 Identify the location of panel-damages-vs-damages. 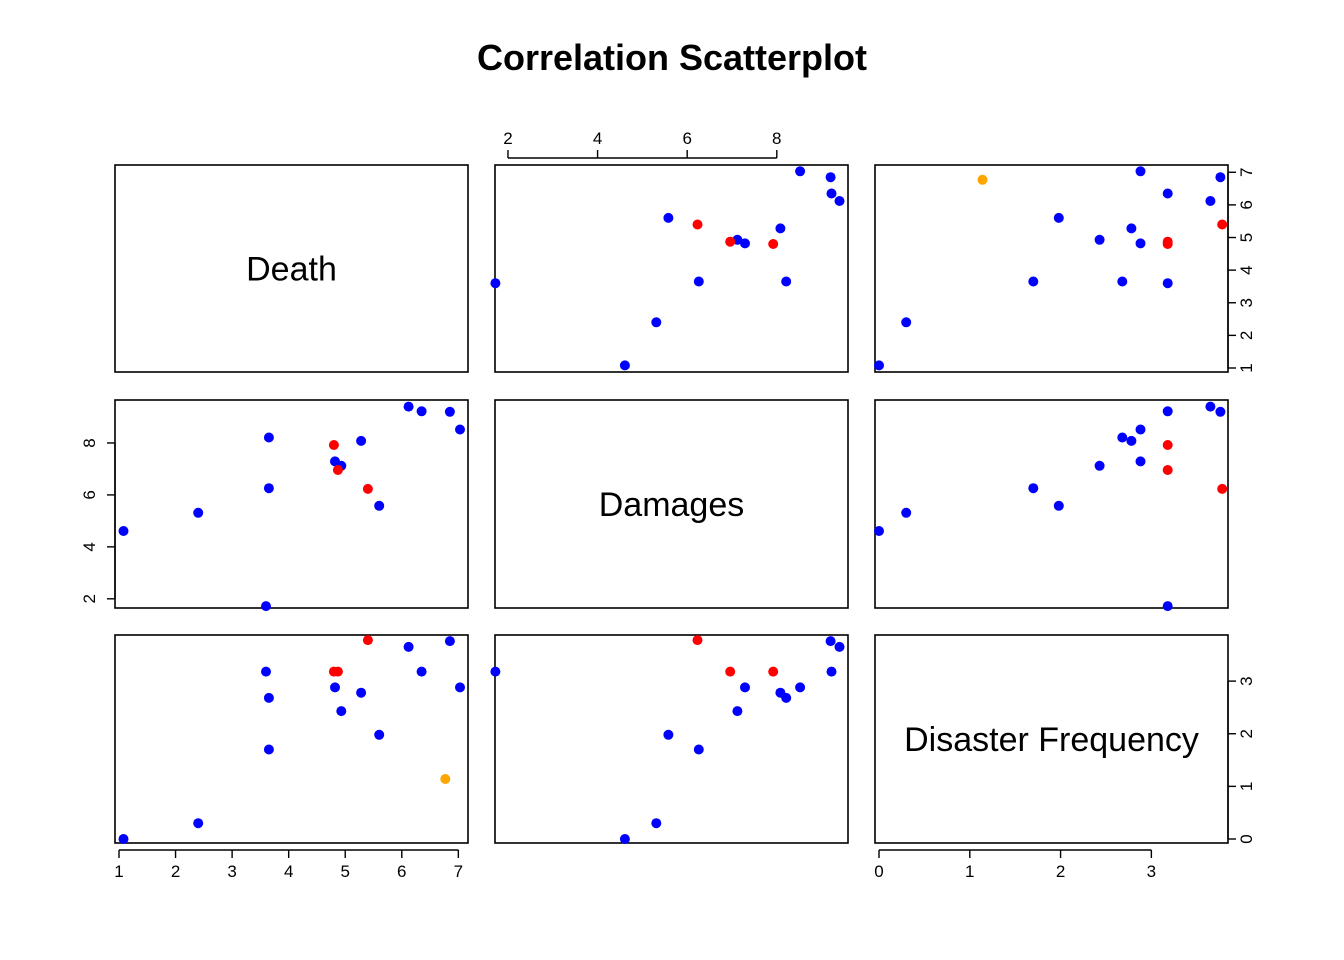
(671, 504).